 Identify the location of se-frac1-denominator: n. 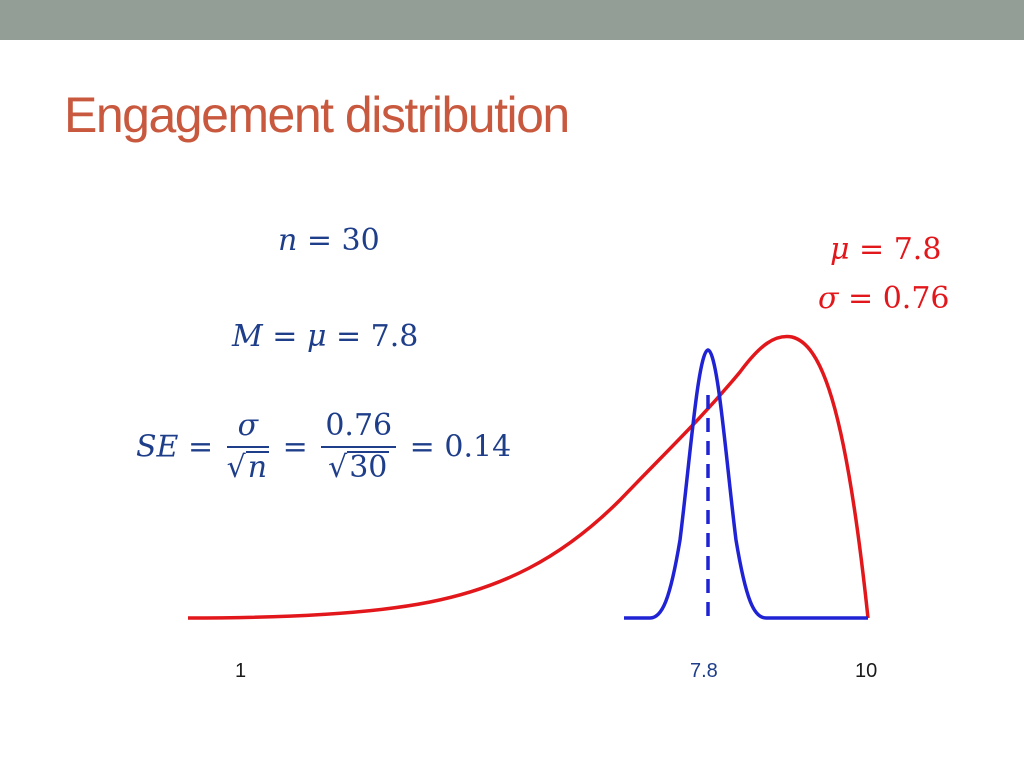
(257, 467).